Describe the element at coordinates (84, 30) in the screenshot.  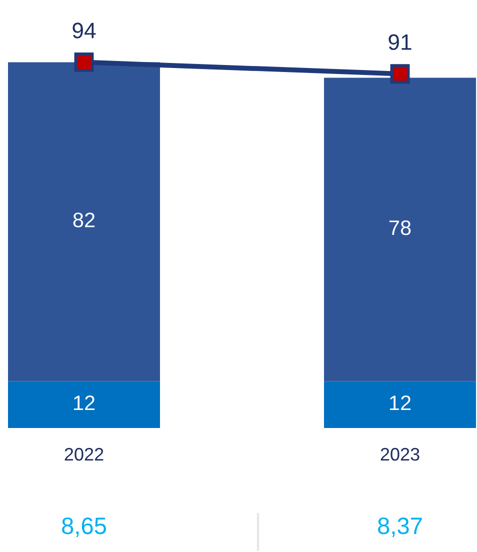
I see `data-label: 94` at that location.